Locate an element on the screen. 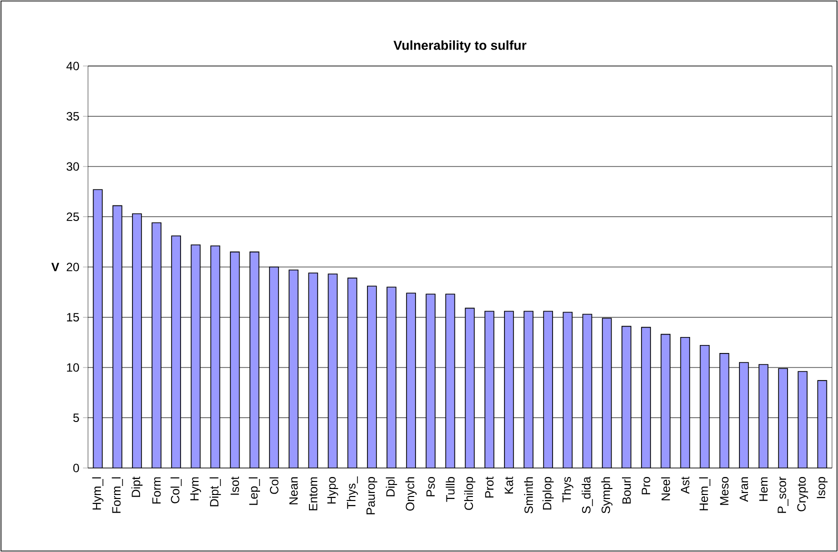 This screenshot has width=838, height=552. x-tick-label: Tullb is located at coordinates (450, 489).